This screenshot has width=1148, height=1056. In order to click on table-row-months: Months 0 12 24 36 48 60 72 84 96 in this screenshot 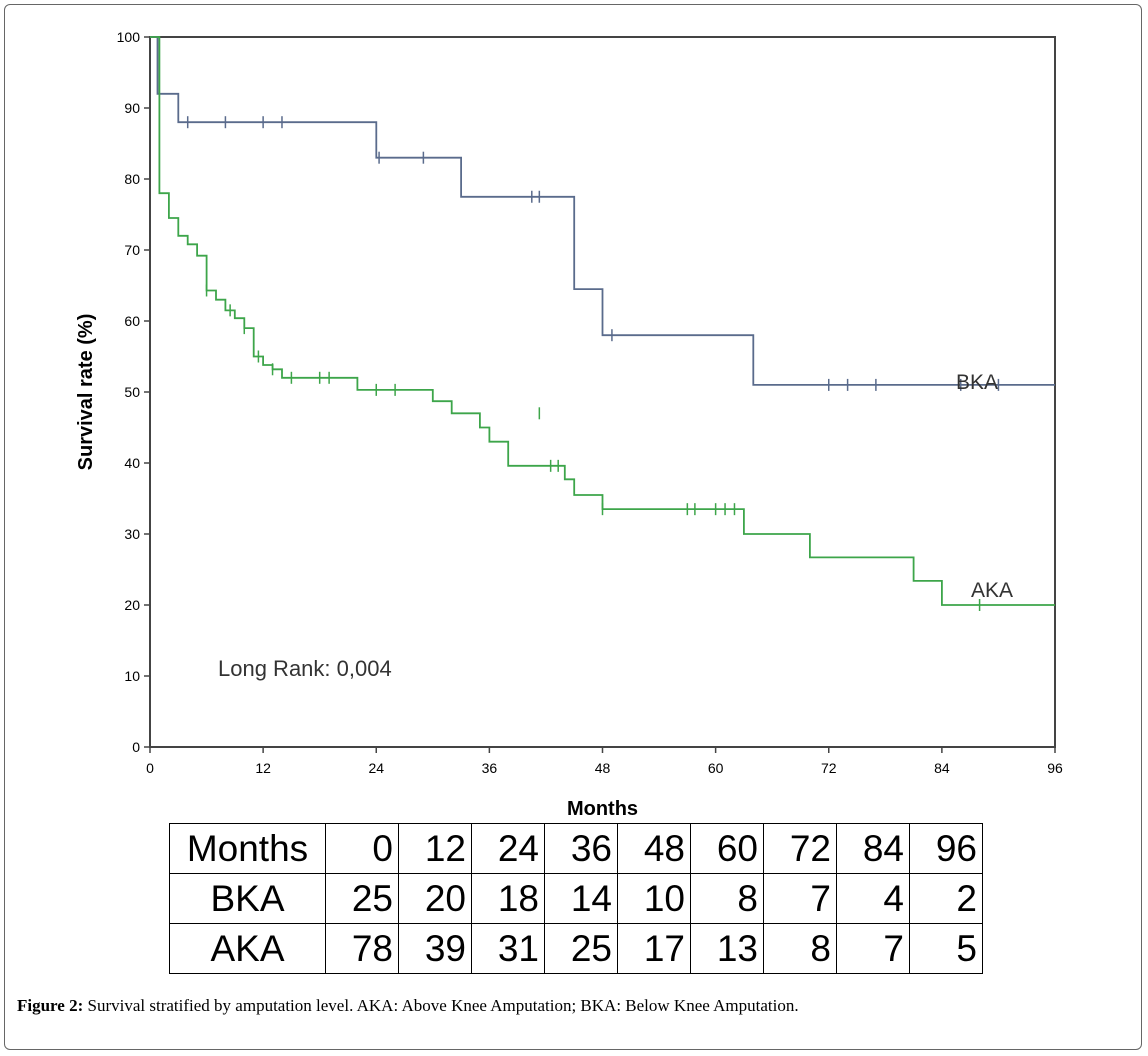, I will do `click(576, 848)`.